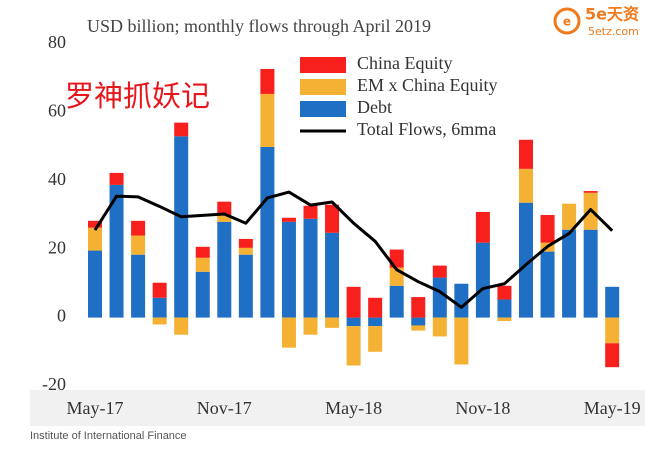 The width and height of the screenshot is (658, 454). I want to click on y-tick-label: 20, so click(57, 247).